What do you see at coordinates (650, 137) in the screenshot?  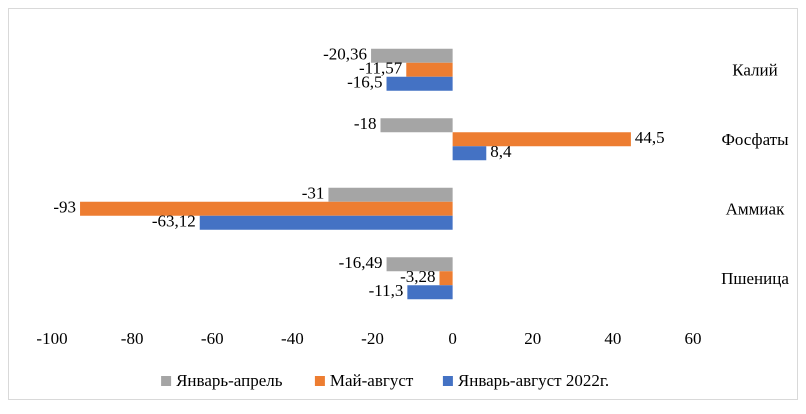 I see `value-label: 44,5` at bounding box center [650, 137].